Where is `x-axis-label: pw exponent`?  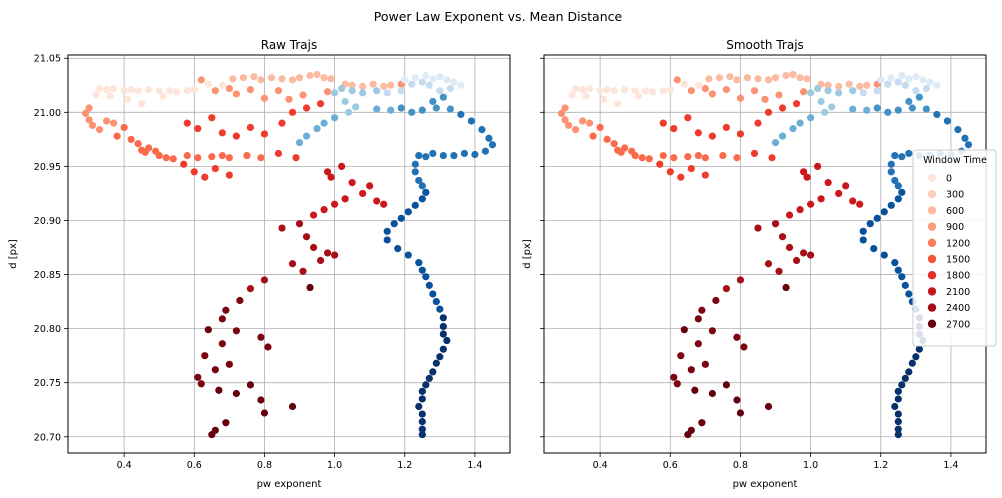
x-axis-label: pw exponent is located at coordinates (289, 484).